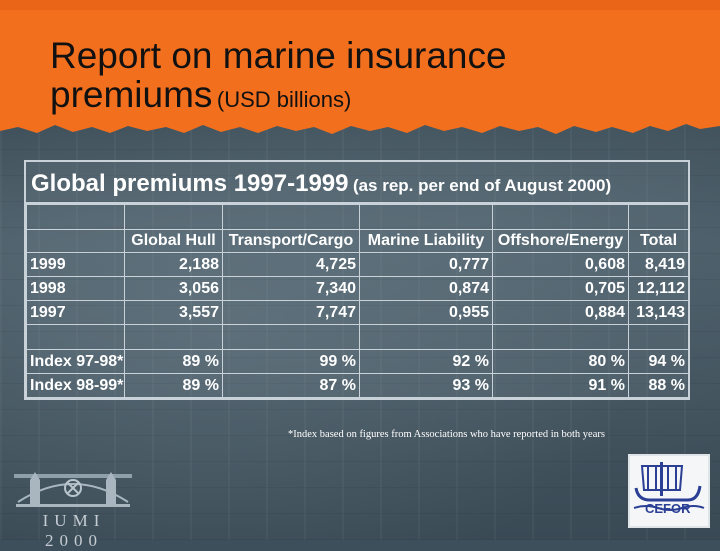  I want to click on table-spacer-row, so click(357, 217).